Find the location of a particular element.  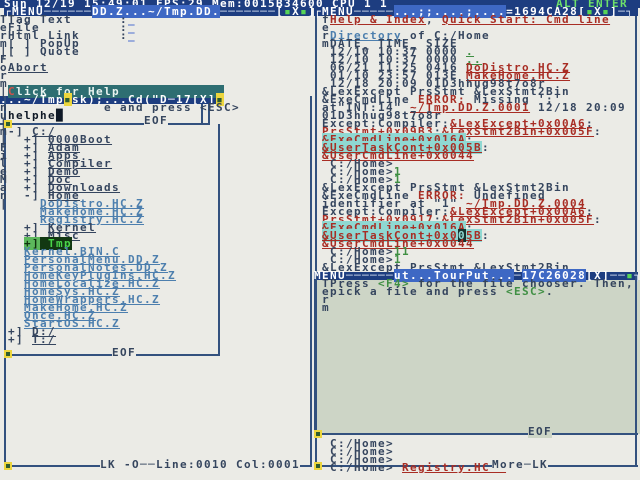

text-line: Html Link is located at coordinates (44, 35).